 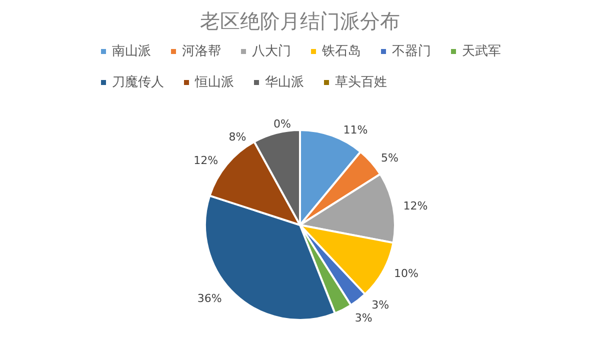 What do you see at coordinates (271, 51) in the screenshot?
I see `legend-label: 八大门` at bounding box center [271, 51].